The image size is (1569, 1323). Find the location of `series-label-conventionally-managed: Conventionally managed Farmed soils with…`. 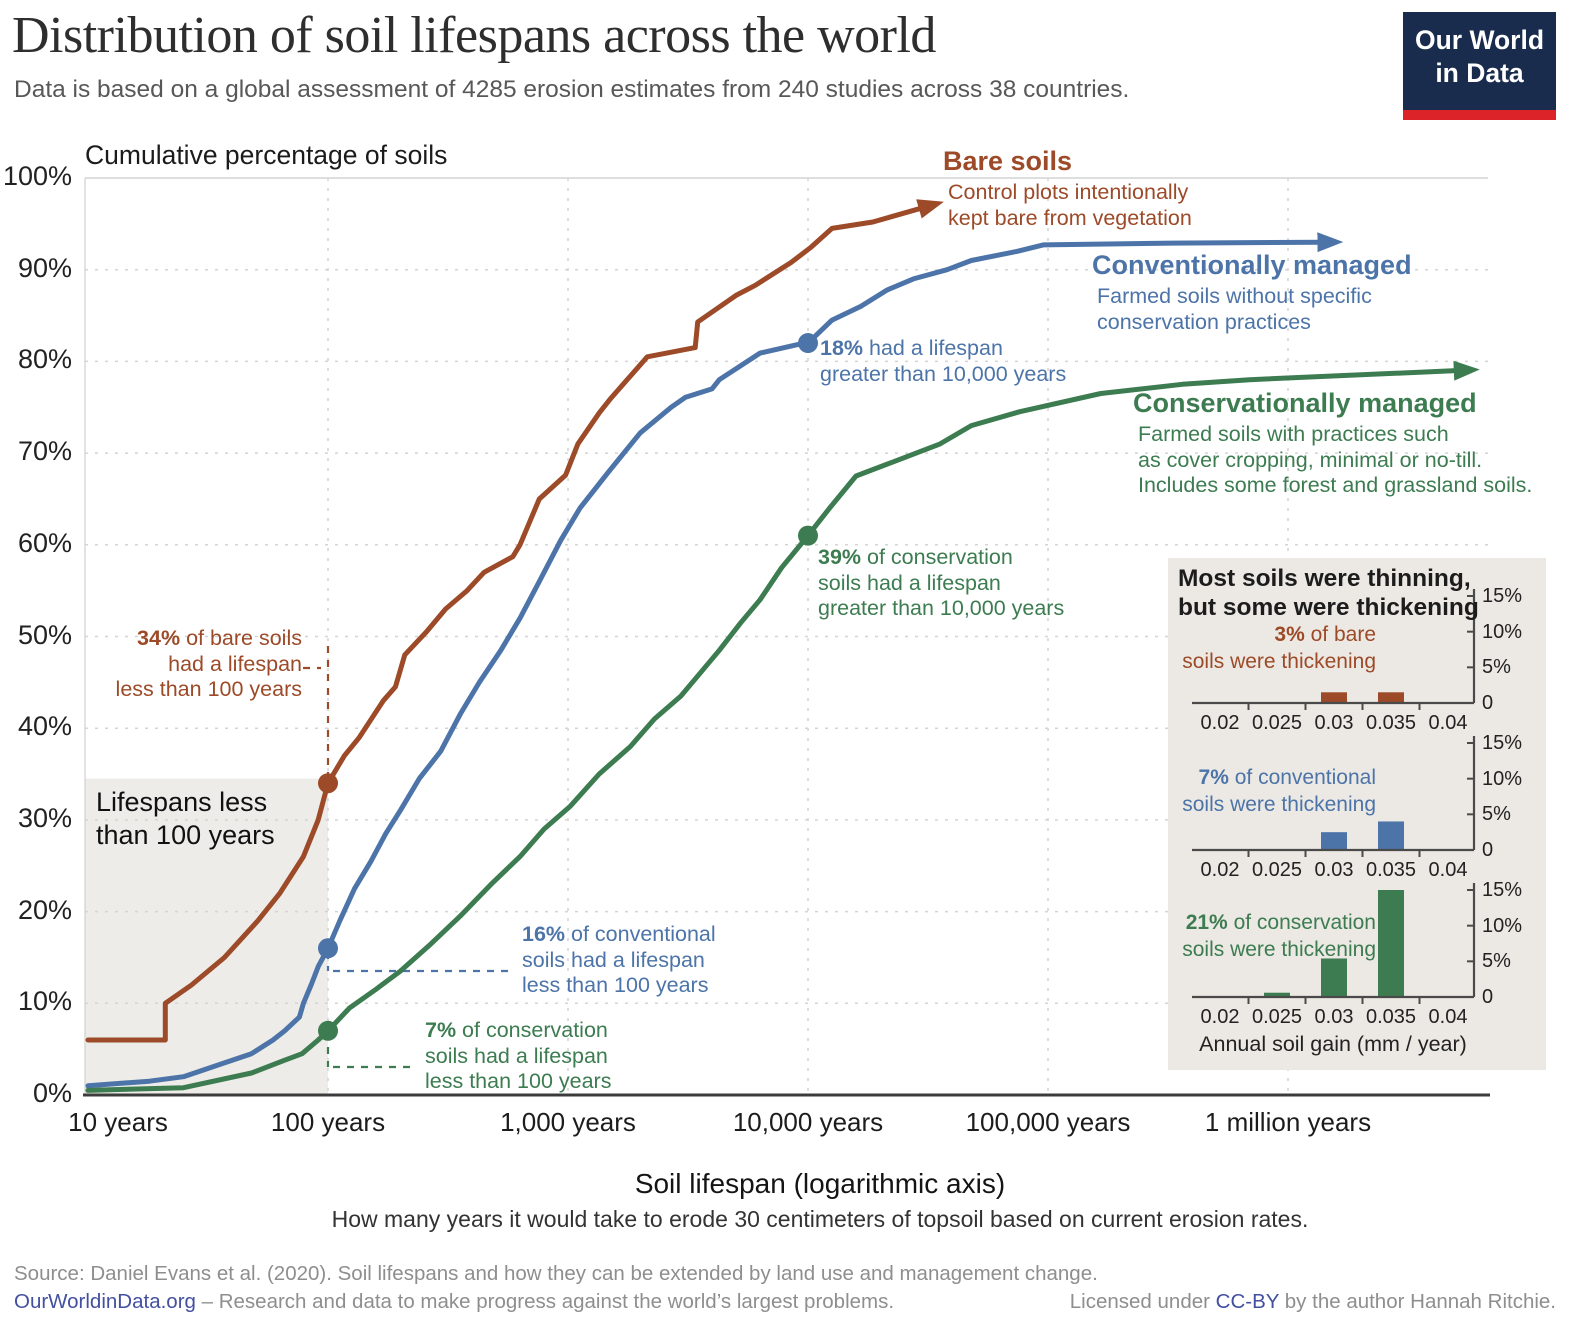

series-label-conventionally-managed: Conventionally managed Farmed soils with… is located at coordinates (1252, 292).